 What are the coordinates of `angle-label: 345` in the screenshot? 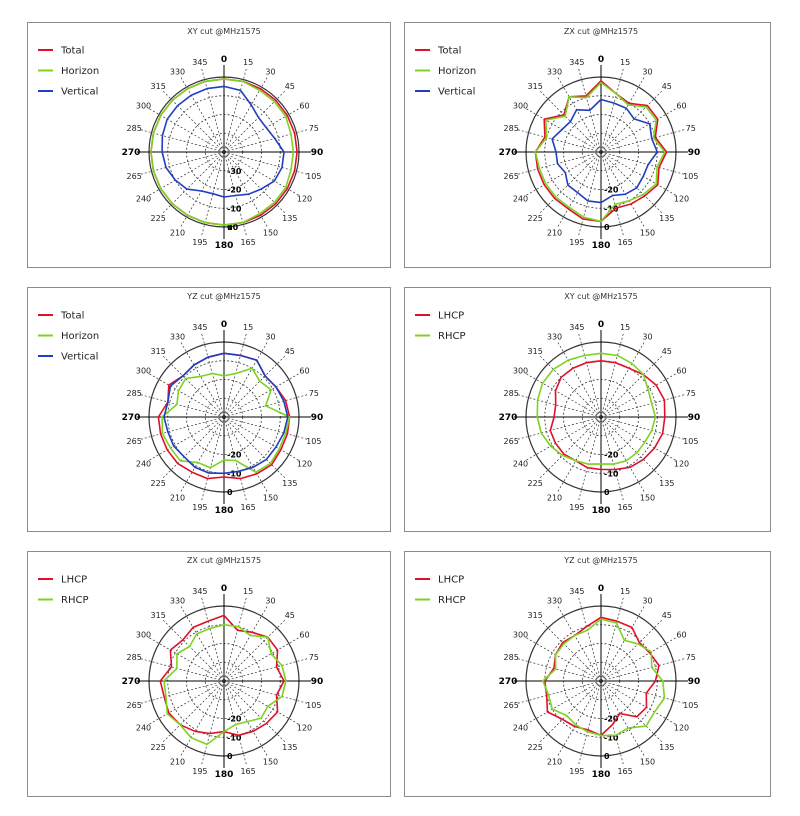 It's located at (199, 591).